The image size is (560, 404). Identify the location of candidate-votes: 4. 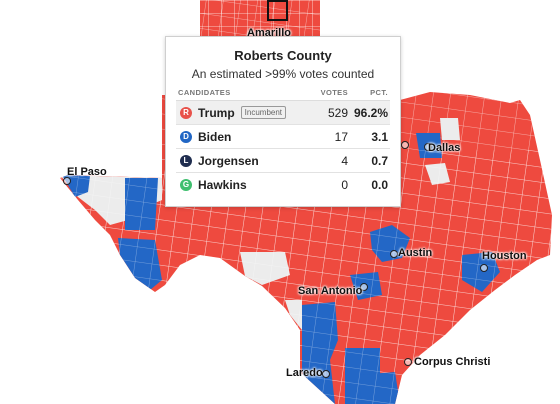
(344, 160).